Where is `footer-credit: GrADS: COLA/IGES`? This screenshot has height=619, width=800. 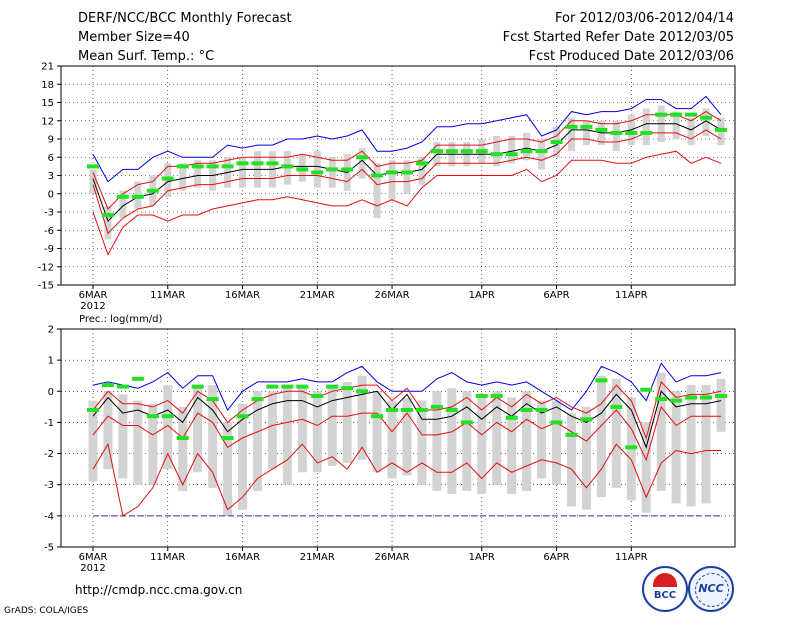 footer-credit: GrADS: COLA/IGES is located at coordinates (46, 611).